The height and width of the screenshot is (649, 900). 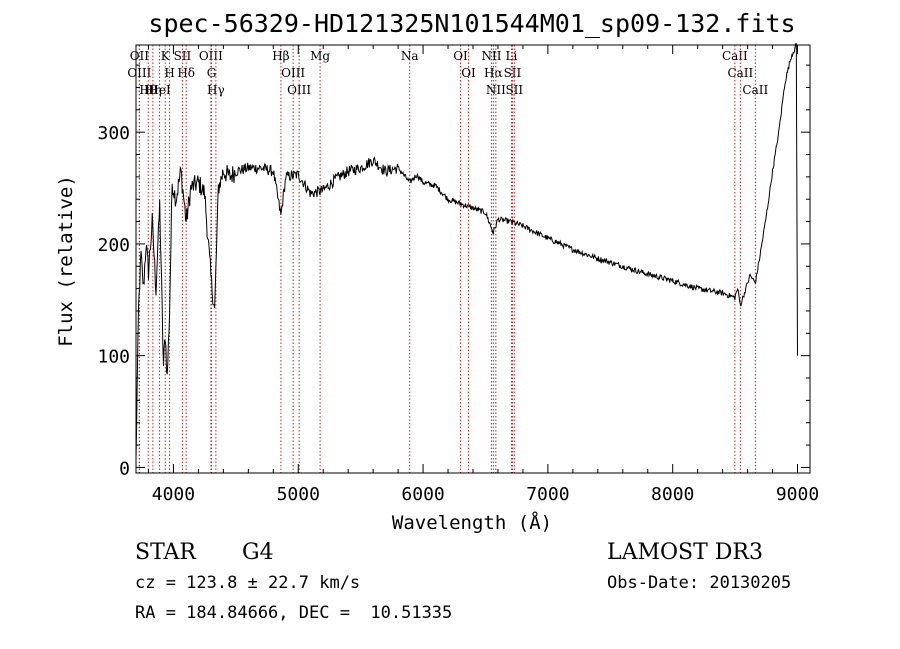 What do you see at coordinates (173, 494) in the screenshot?
I see `x-tick-label: 4000` at bounding box center [173, 494].